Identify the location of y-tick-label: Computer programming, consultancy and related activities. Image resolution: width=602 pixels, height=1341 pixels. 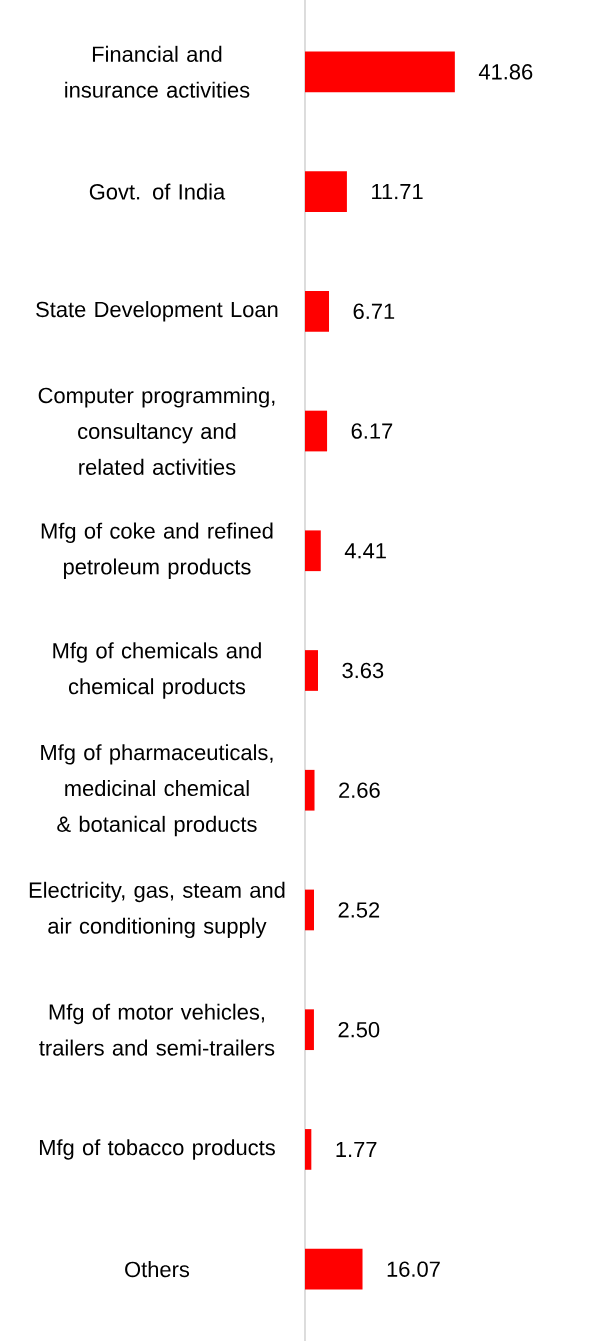
(156, 431).